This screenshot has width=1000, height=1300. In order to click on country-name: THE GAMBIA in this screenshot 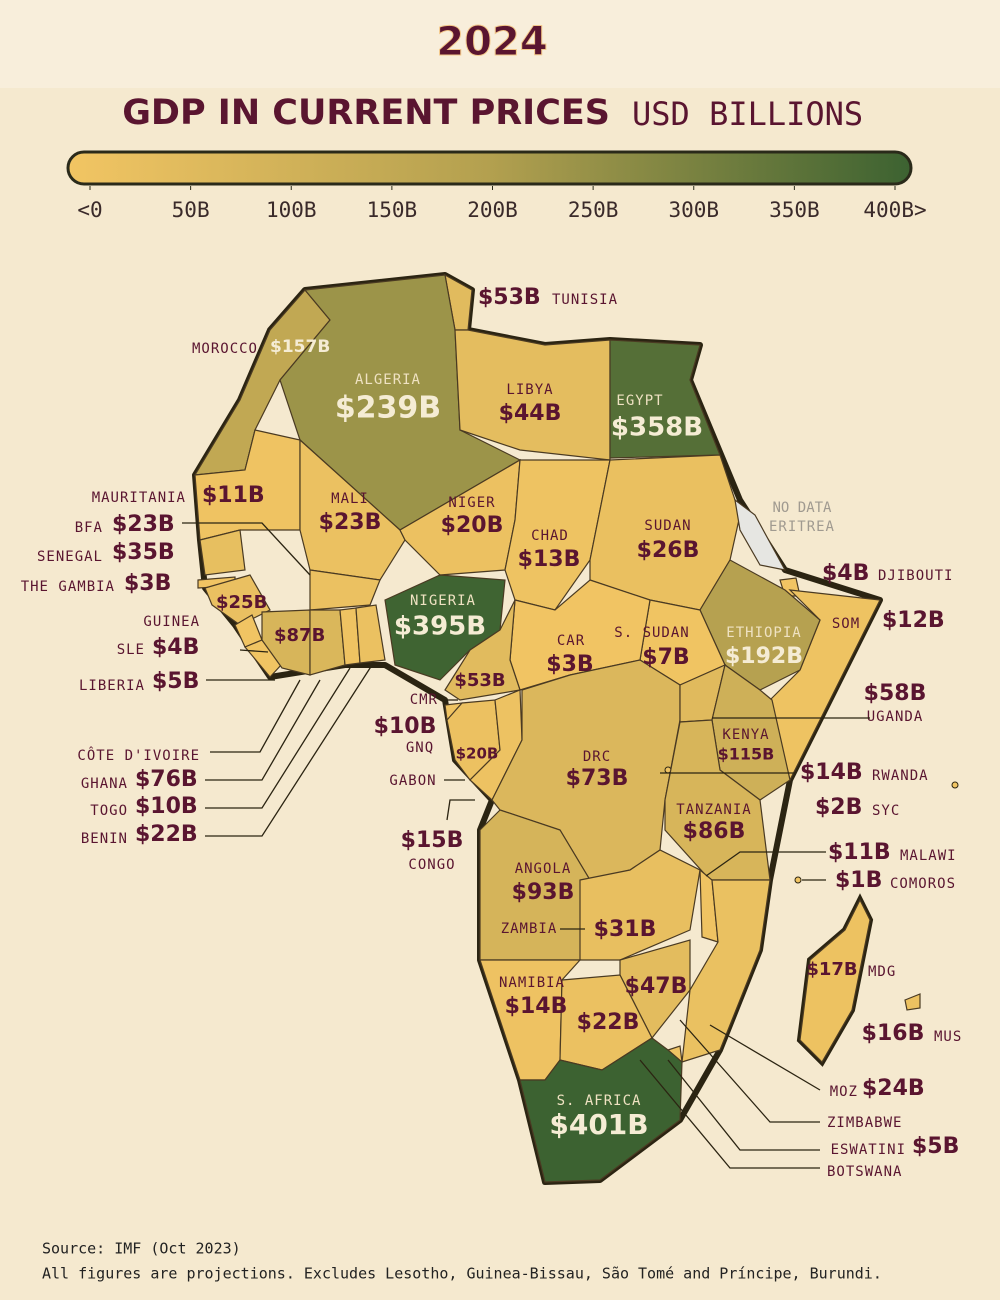, I will do `click(68, 587)`.